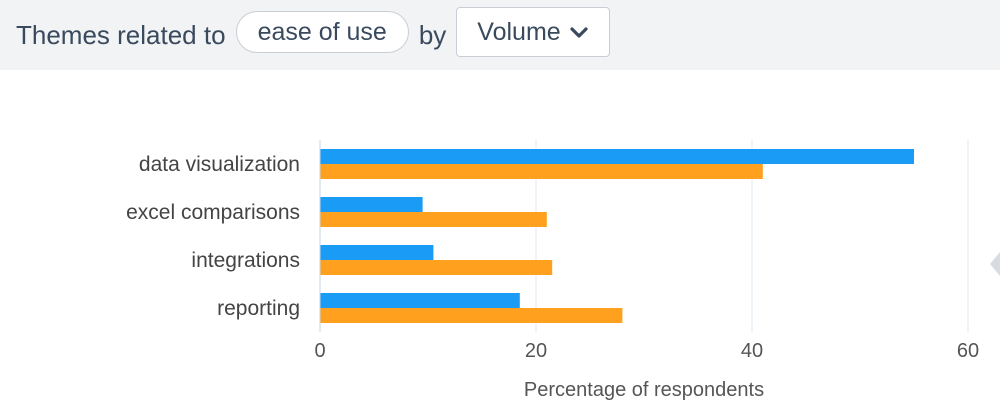 The height and width of the screenshot is (415, 1000). I want to click on sort-dropdown-label: Volume, so click(519, 31).